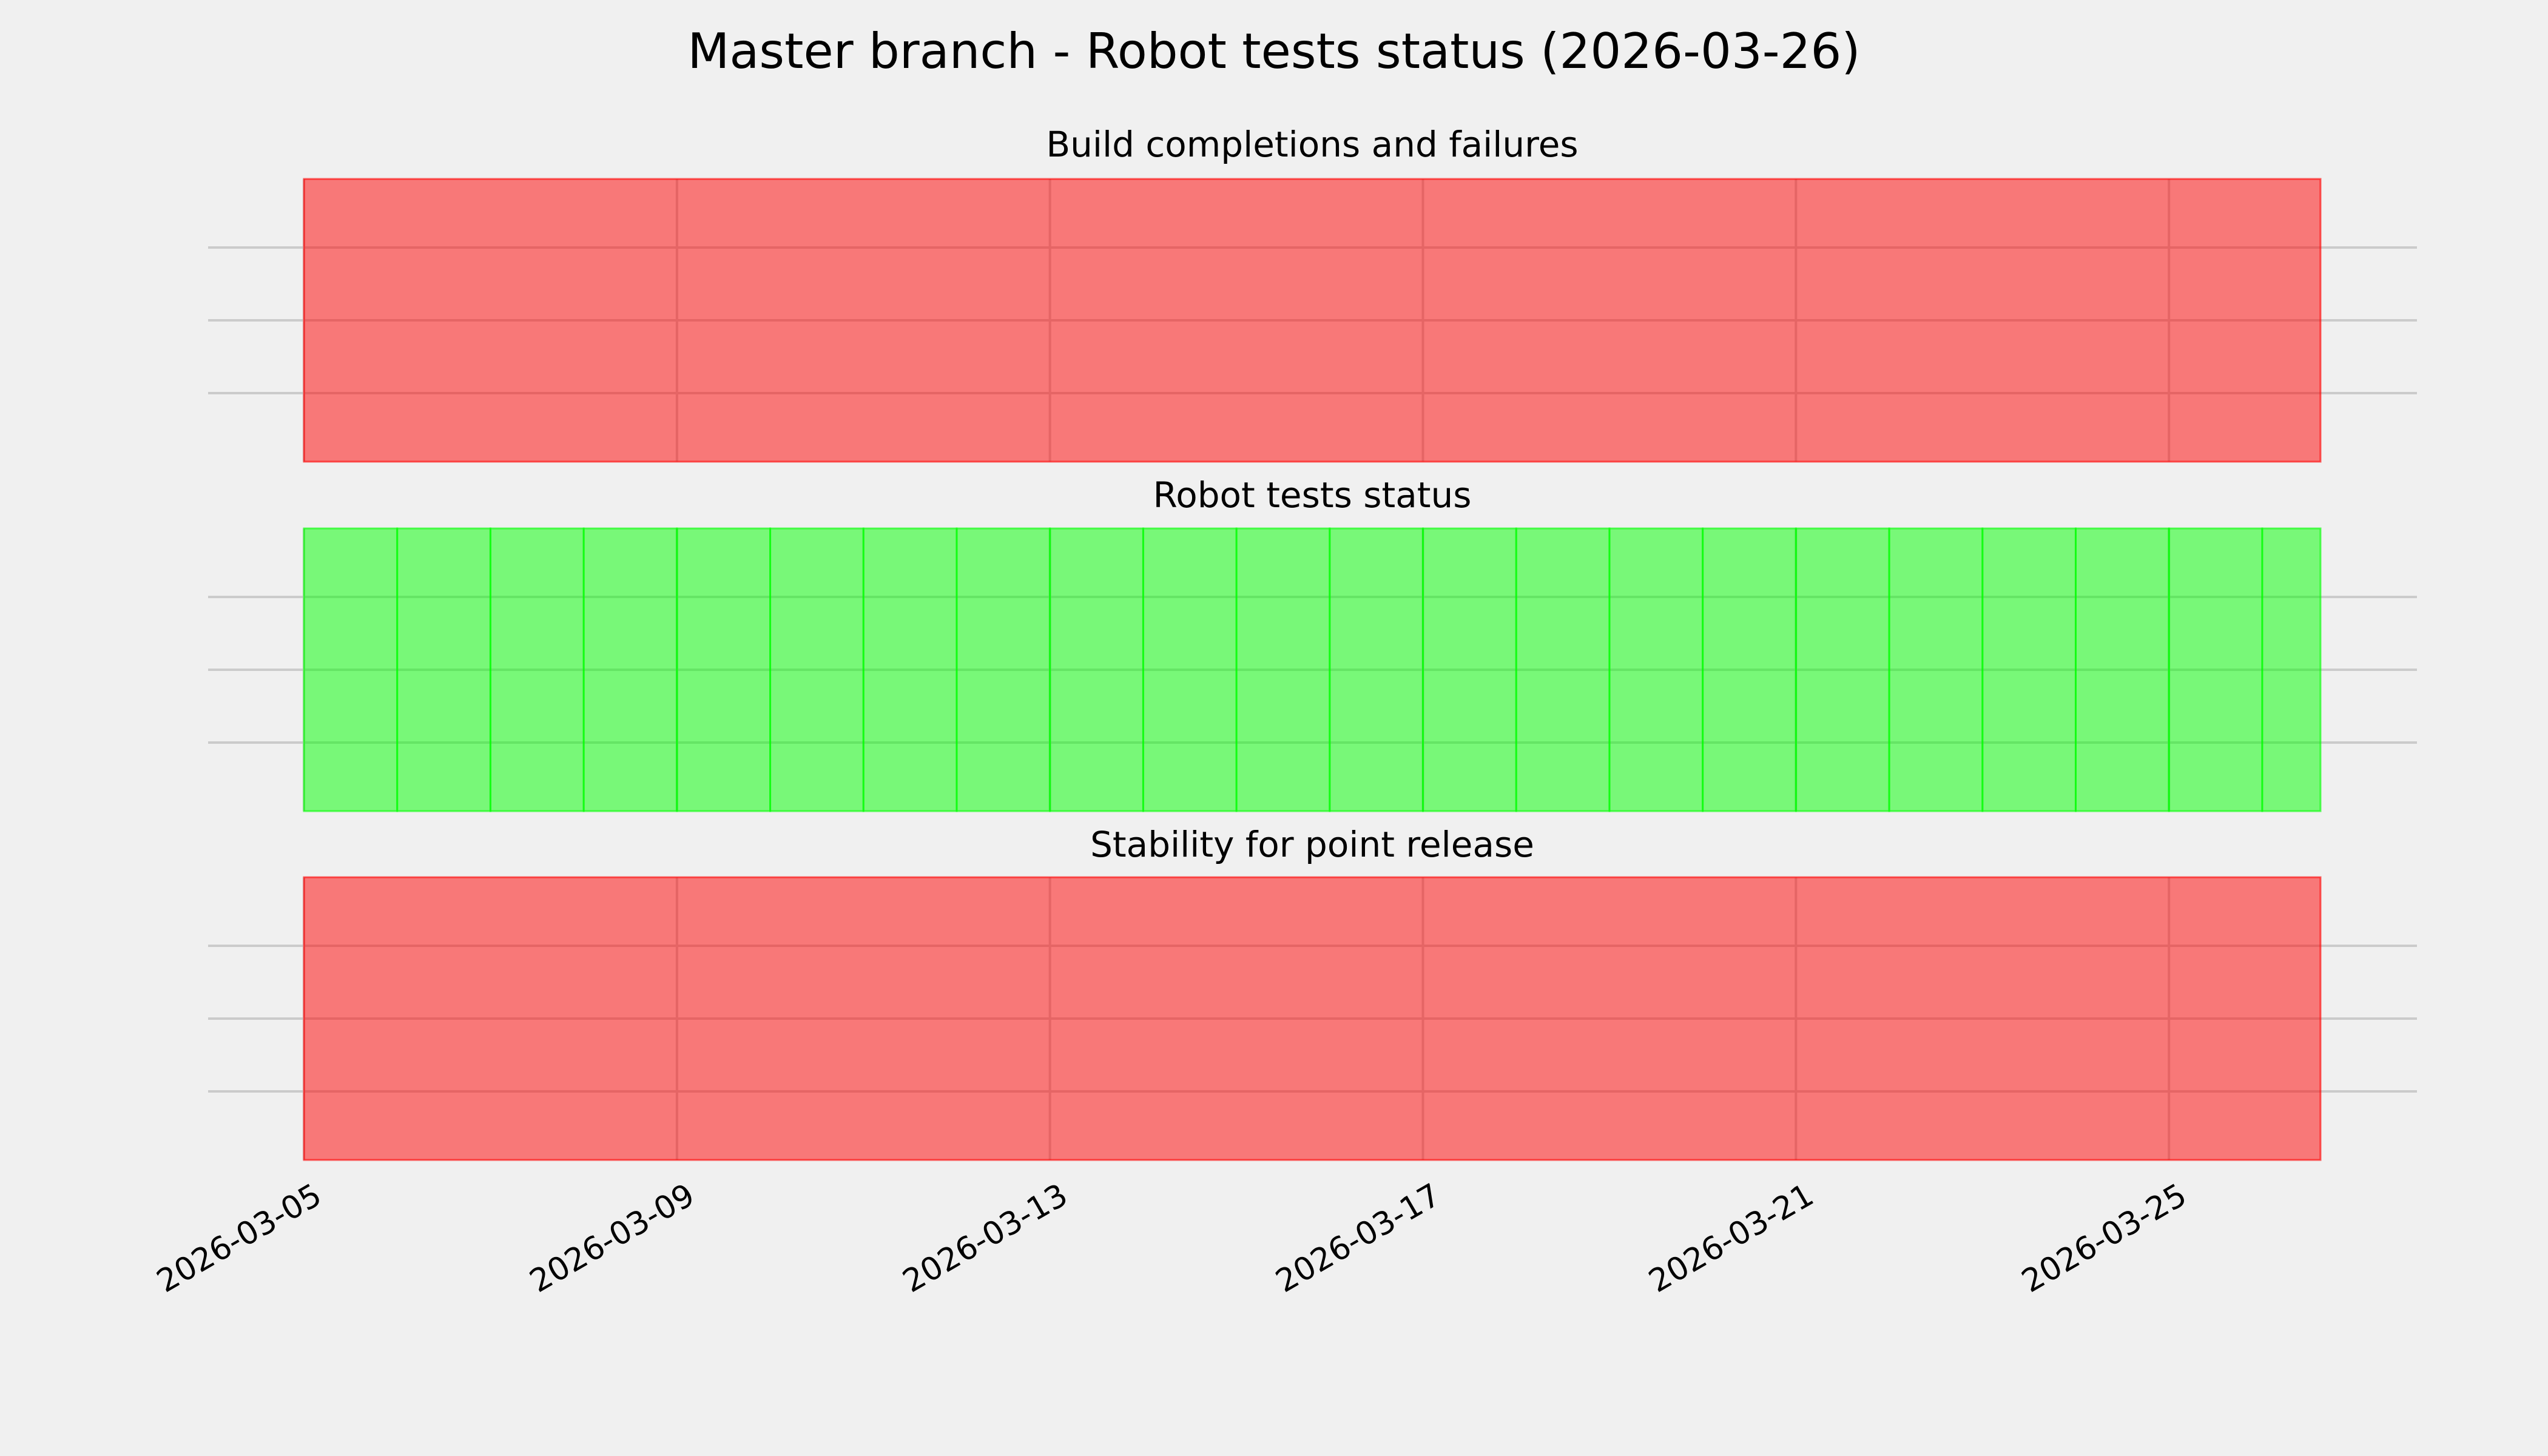 The height and width of the screenshot is (1456, 2548). What do you see at coordinates (1312, 495) in the screenshot?
I see `panel-title-robot-tests: Robot tests status` at bounding box center [1312, 495].